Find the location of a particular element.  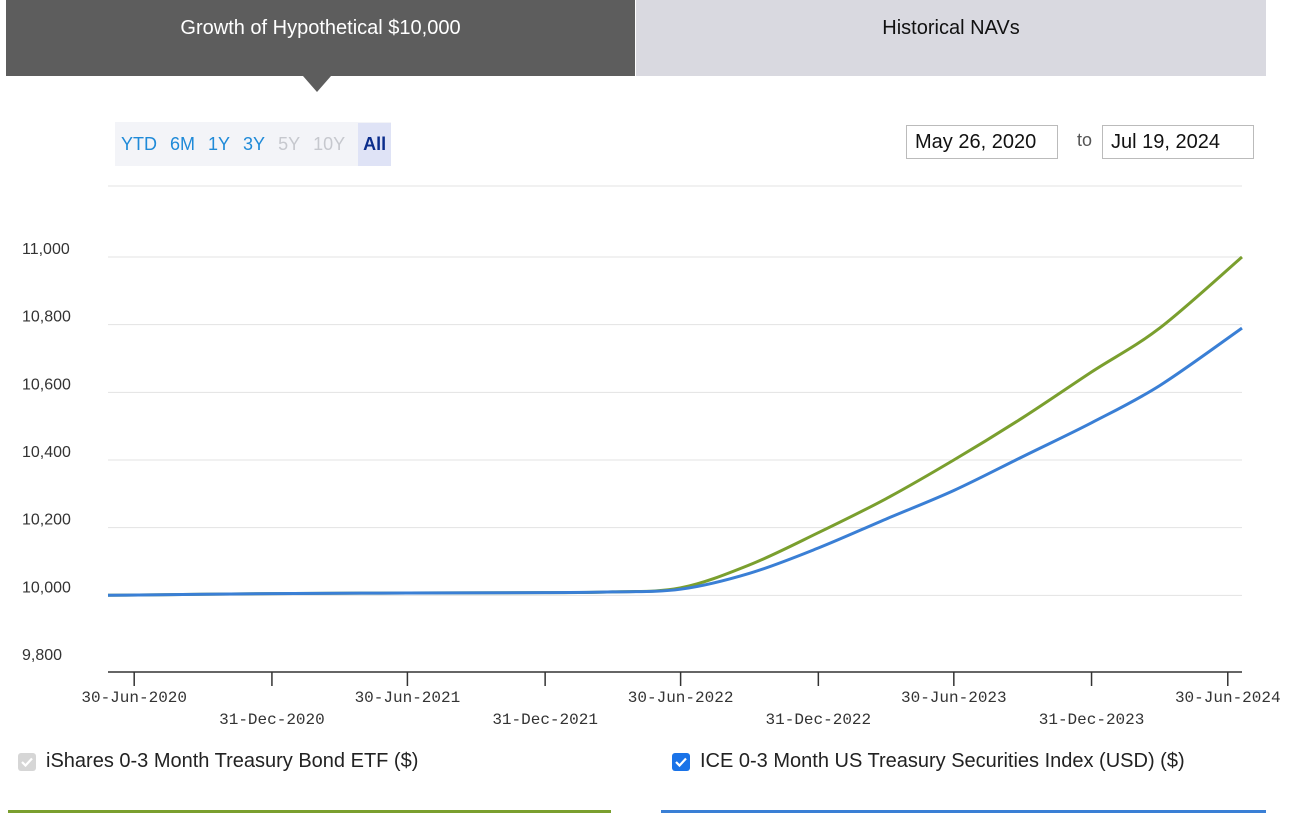

range-btn-ytd: YTD is located at coordinates (139, 143).